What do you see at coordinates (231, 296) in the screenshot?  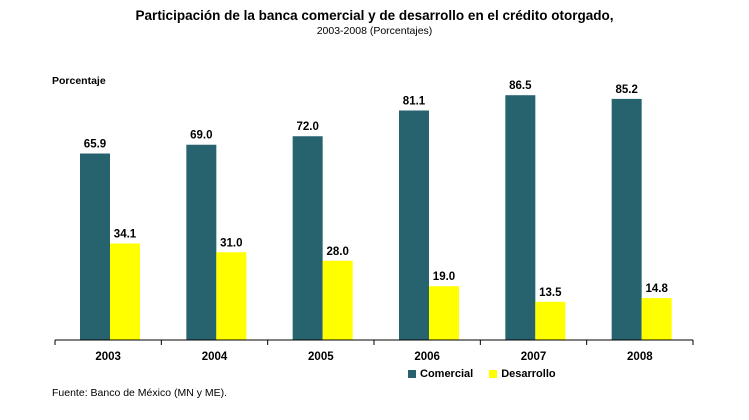 I see `bar-desarrollo-2004` at bounding box center [231, 296].